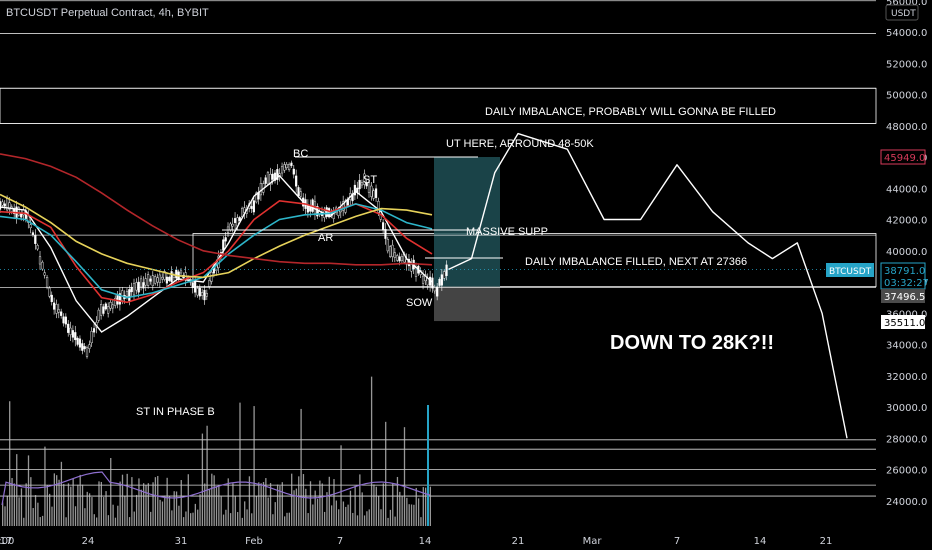 This screenshot has width=932, height=550. What do you see at coordinates (906, 127) in the screenshot?
I see `price-tick-label: 48000.0` at bounding box center [906, 127].